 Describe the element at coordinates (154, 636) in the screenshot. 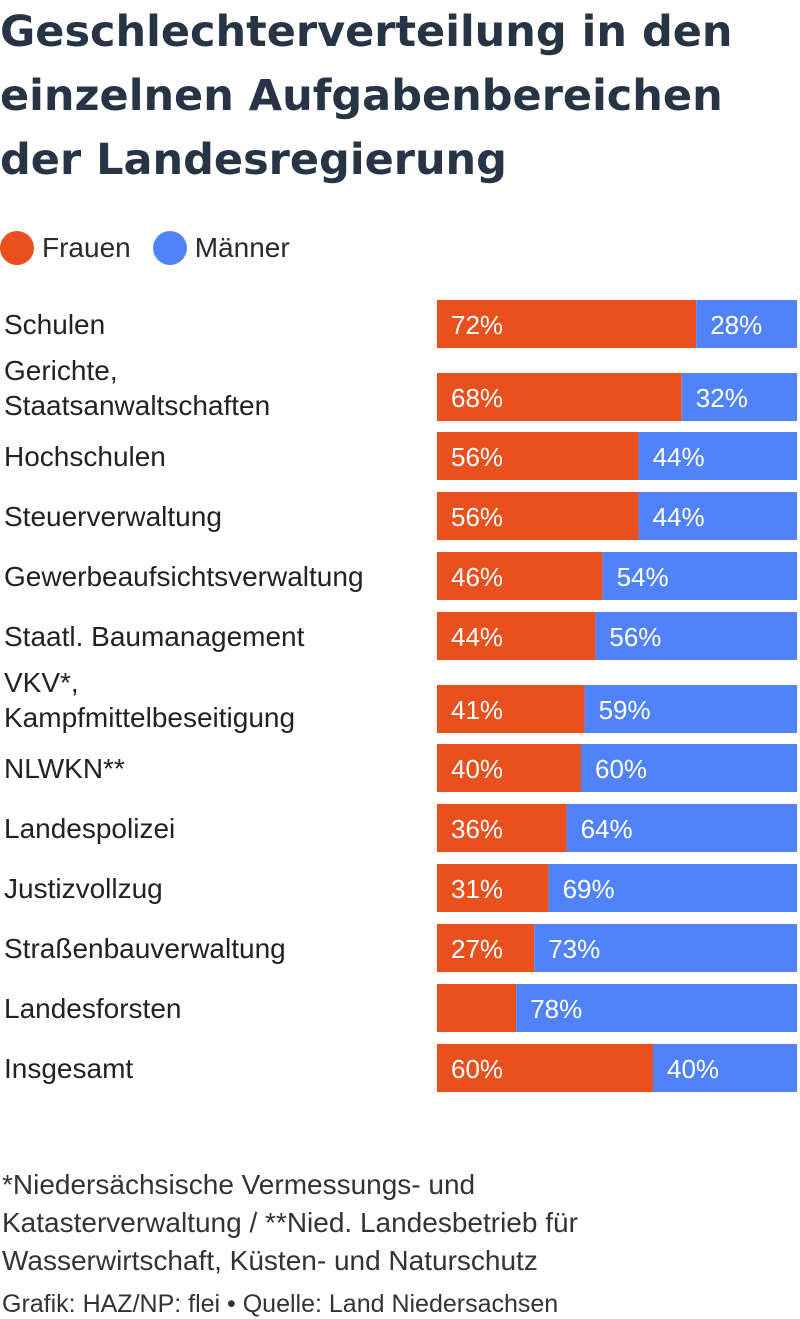

I see `category-label-line: Staatl. Baumanagement` at that location.